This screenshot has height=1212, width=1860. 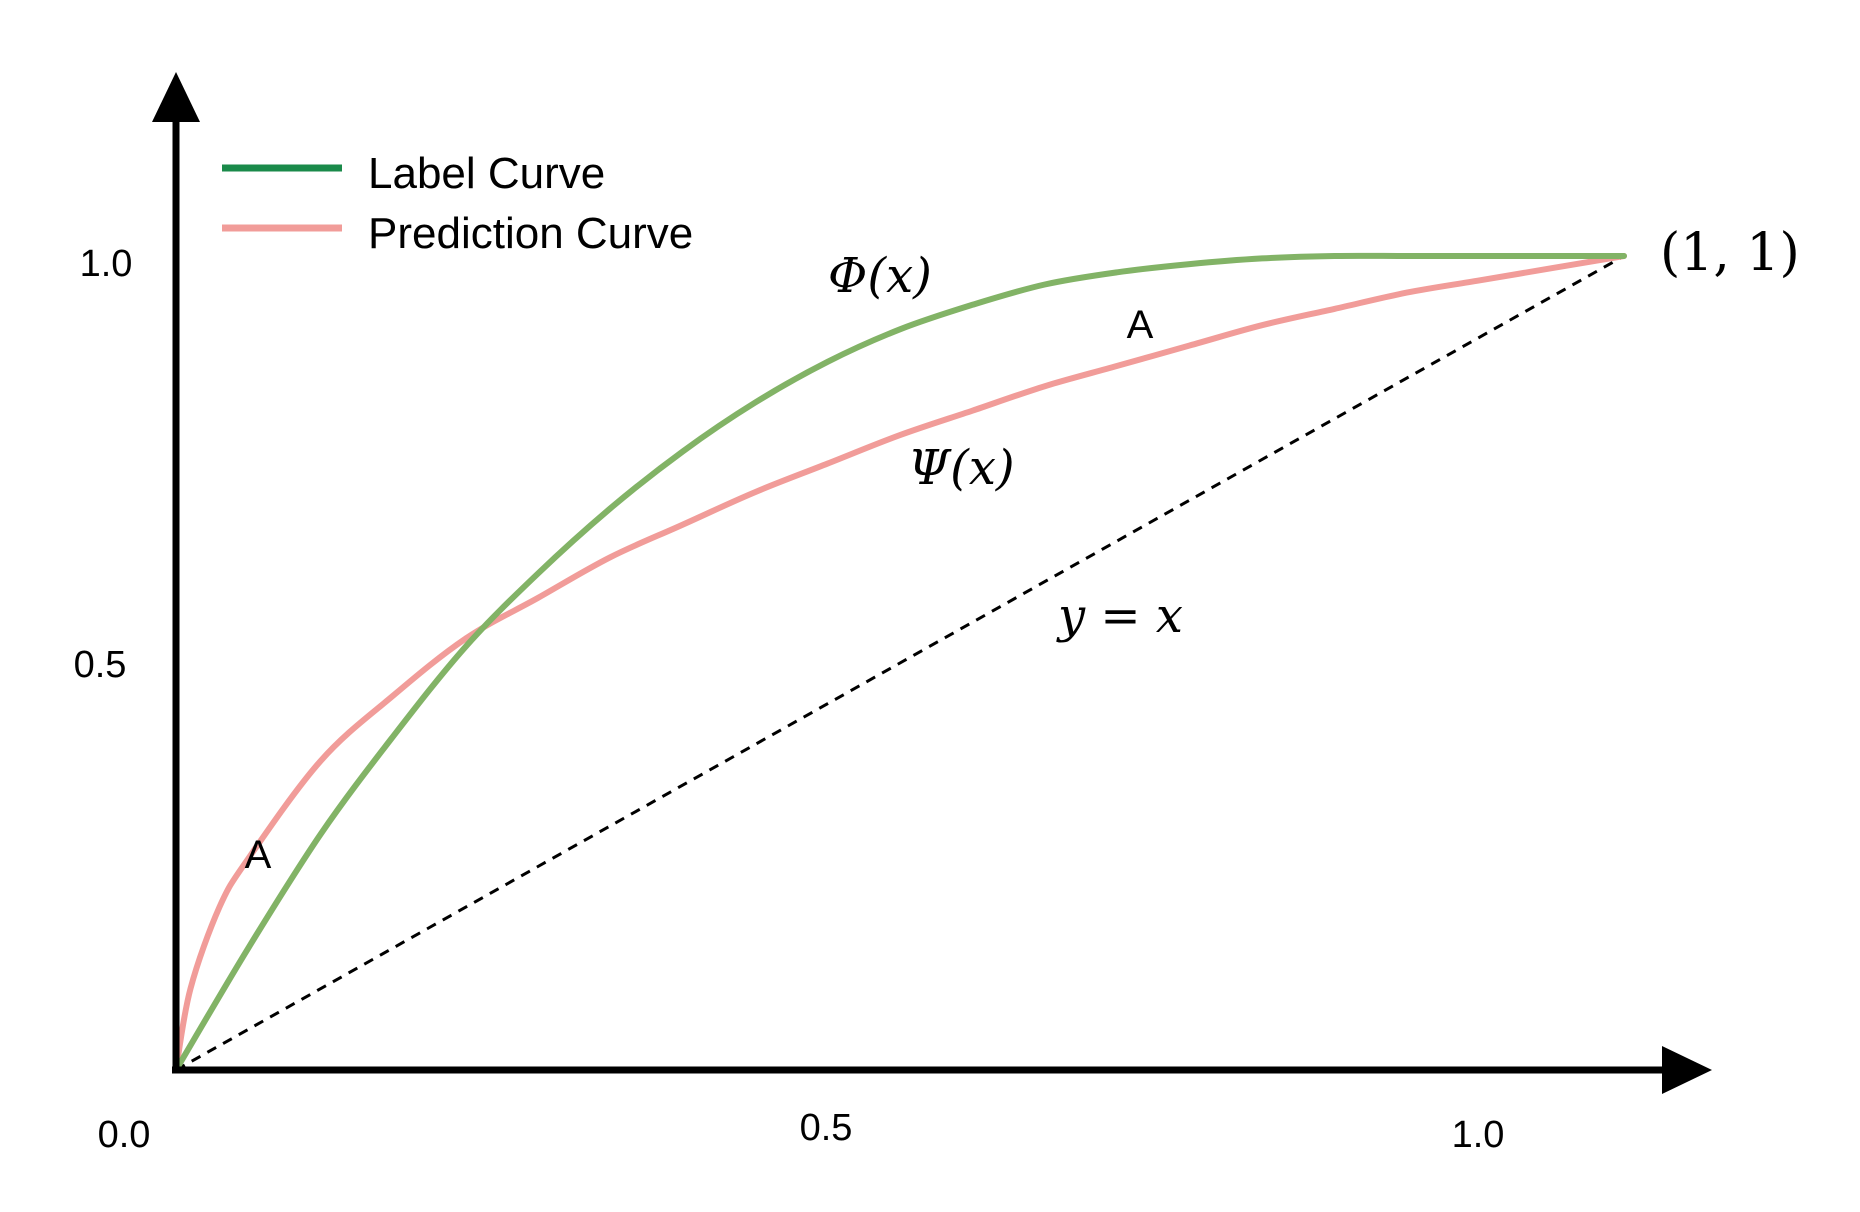 What do you see at coordinates (106, 264) in the screenshot?
I see `y-tick-label-1: 1.0` at bounding box center [106, 264].